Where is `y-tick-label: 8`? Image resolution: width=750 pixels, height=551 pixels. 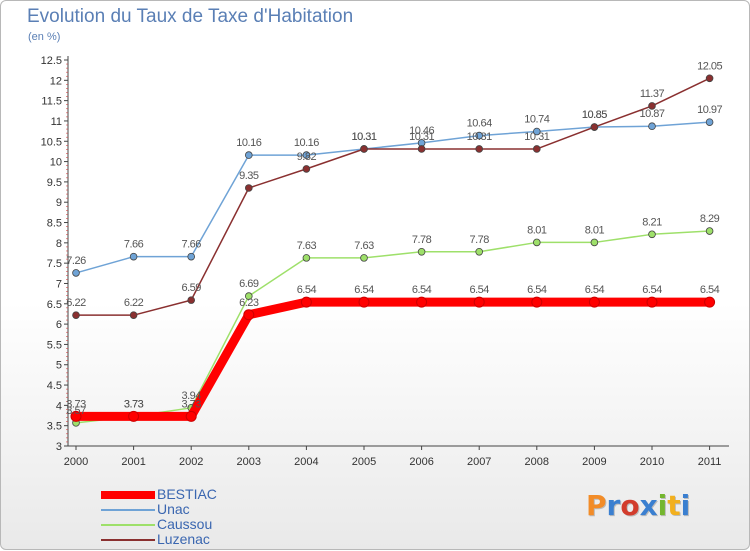
y-tick-label: 8 is located at coordinates (59, 244).